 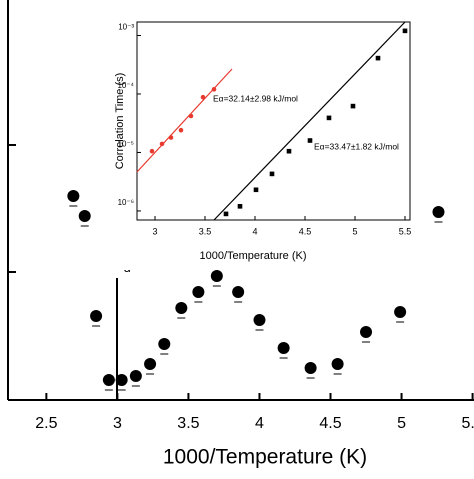 What do you see at coordinates (46, 423) in the screenshot?
I see `x-tick-label: 2.5` at bounding box center [46, 423].